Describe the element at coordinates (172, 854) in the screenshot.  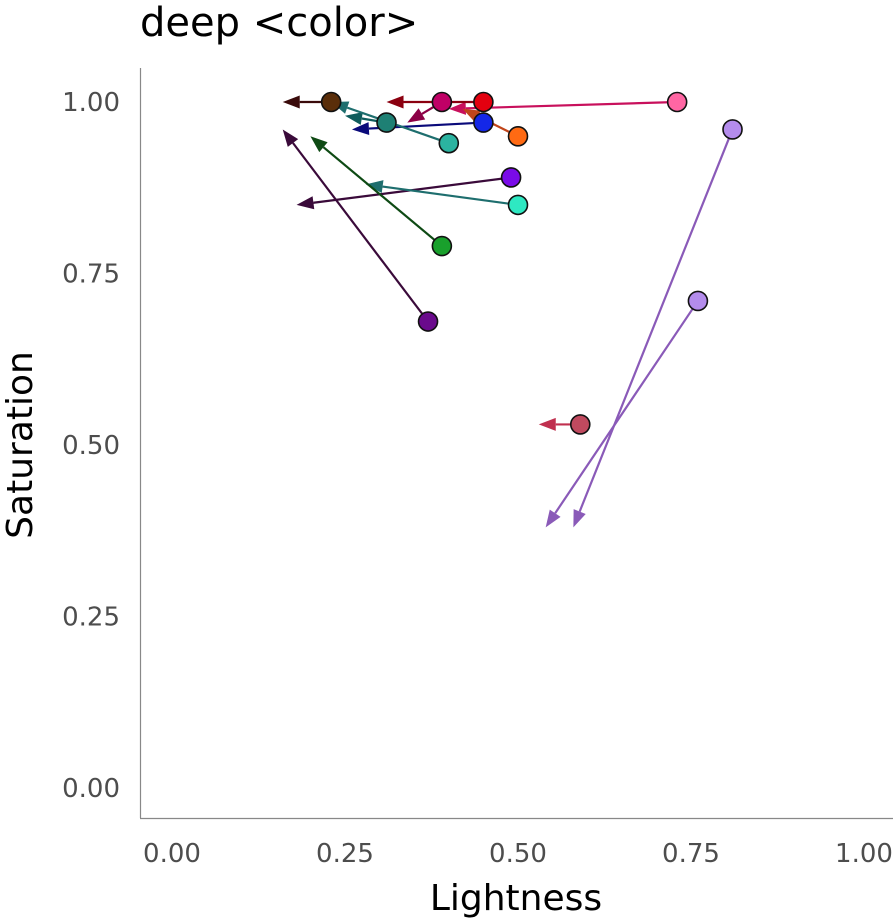
I see `x-tick-label: 0.00` at that location.